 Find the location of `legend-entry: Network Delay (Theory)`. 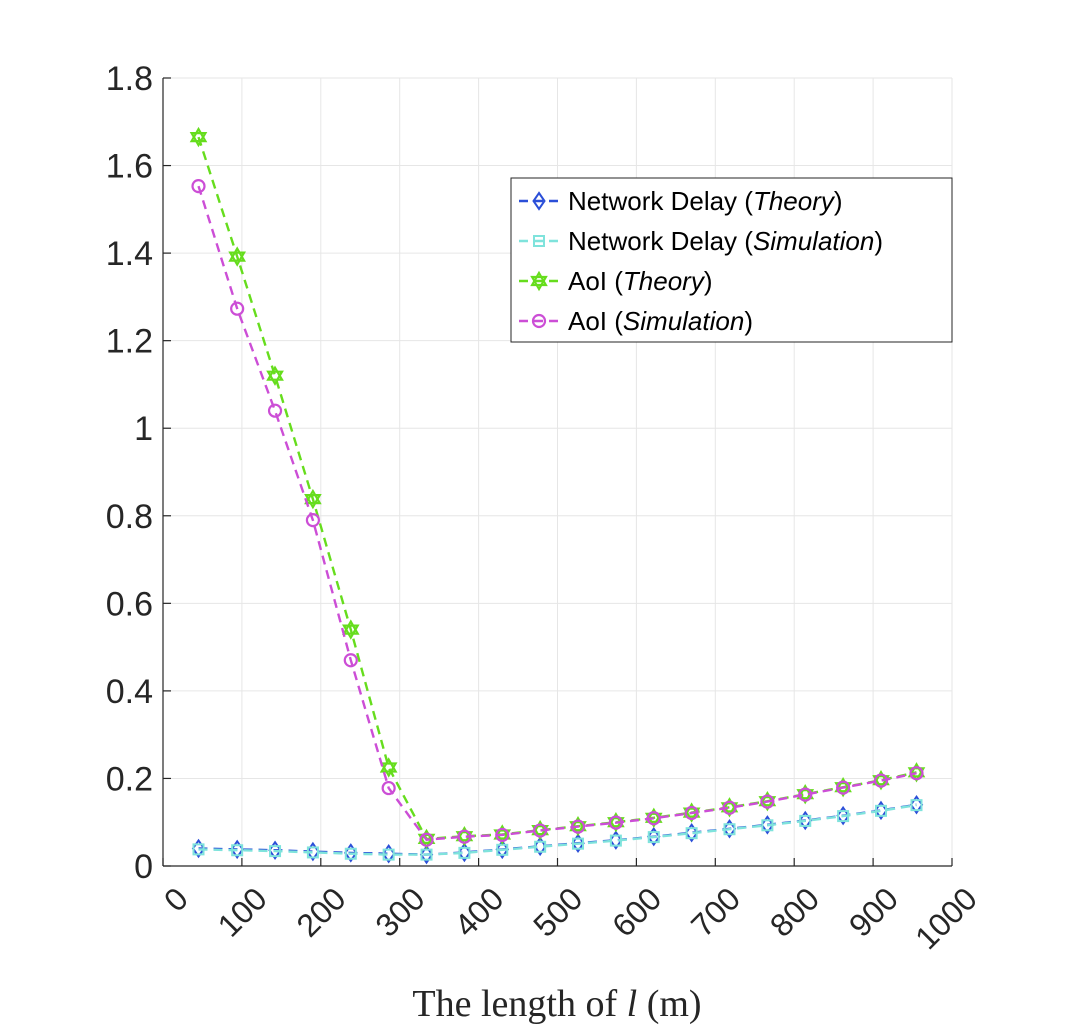

legend-entry: Network Delay (Theory) is located at coordinates (681, 201).